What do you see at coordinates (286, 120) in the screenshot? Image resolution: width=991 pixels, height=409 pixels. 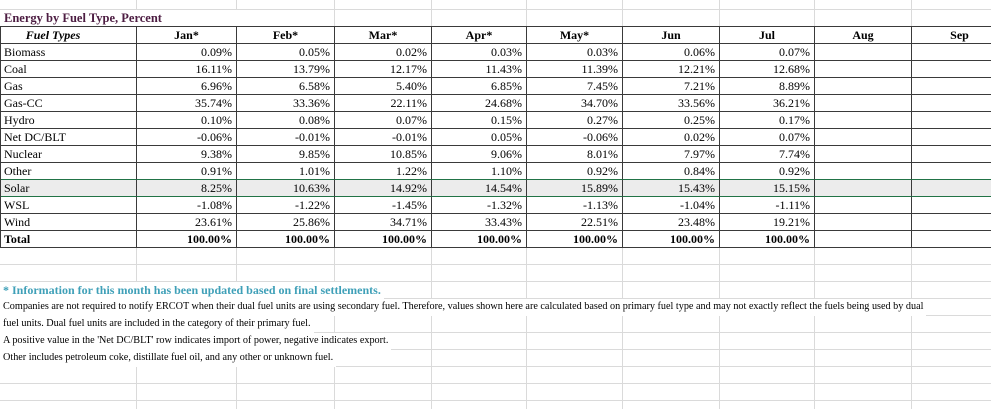 I see `value-cell: 0.08%` at bounding box center [286, 120].